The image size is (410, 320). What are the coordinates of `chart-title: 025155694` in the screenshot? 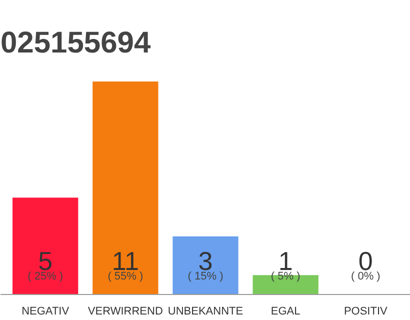 It's located at (75, 43).